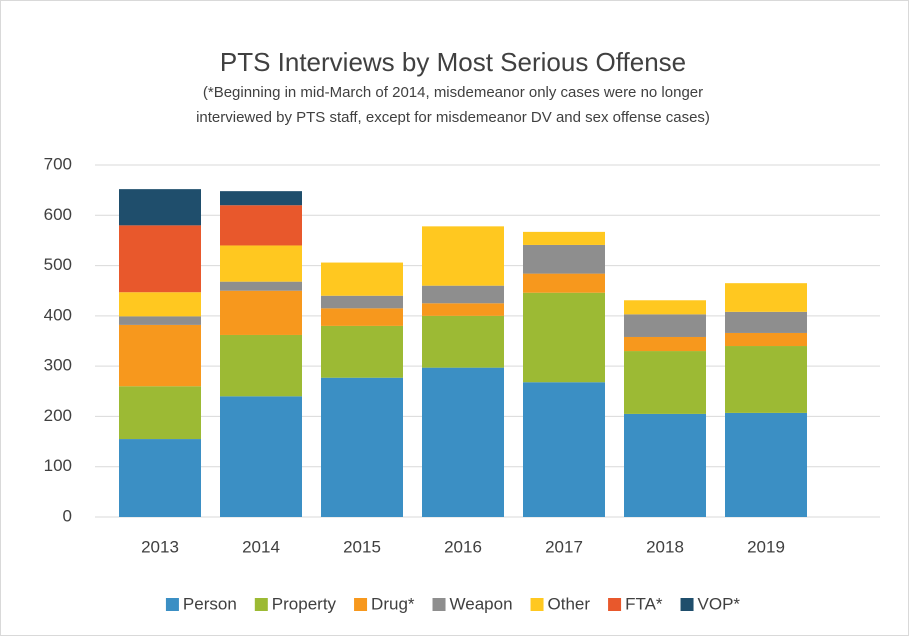  What do you see at coordinates (564, 546) in the screenshot?
I see `x-tick-label: 2017` at bounding box center [564, 546].